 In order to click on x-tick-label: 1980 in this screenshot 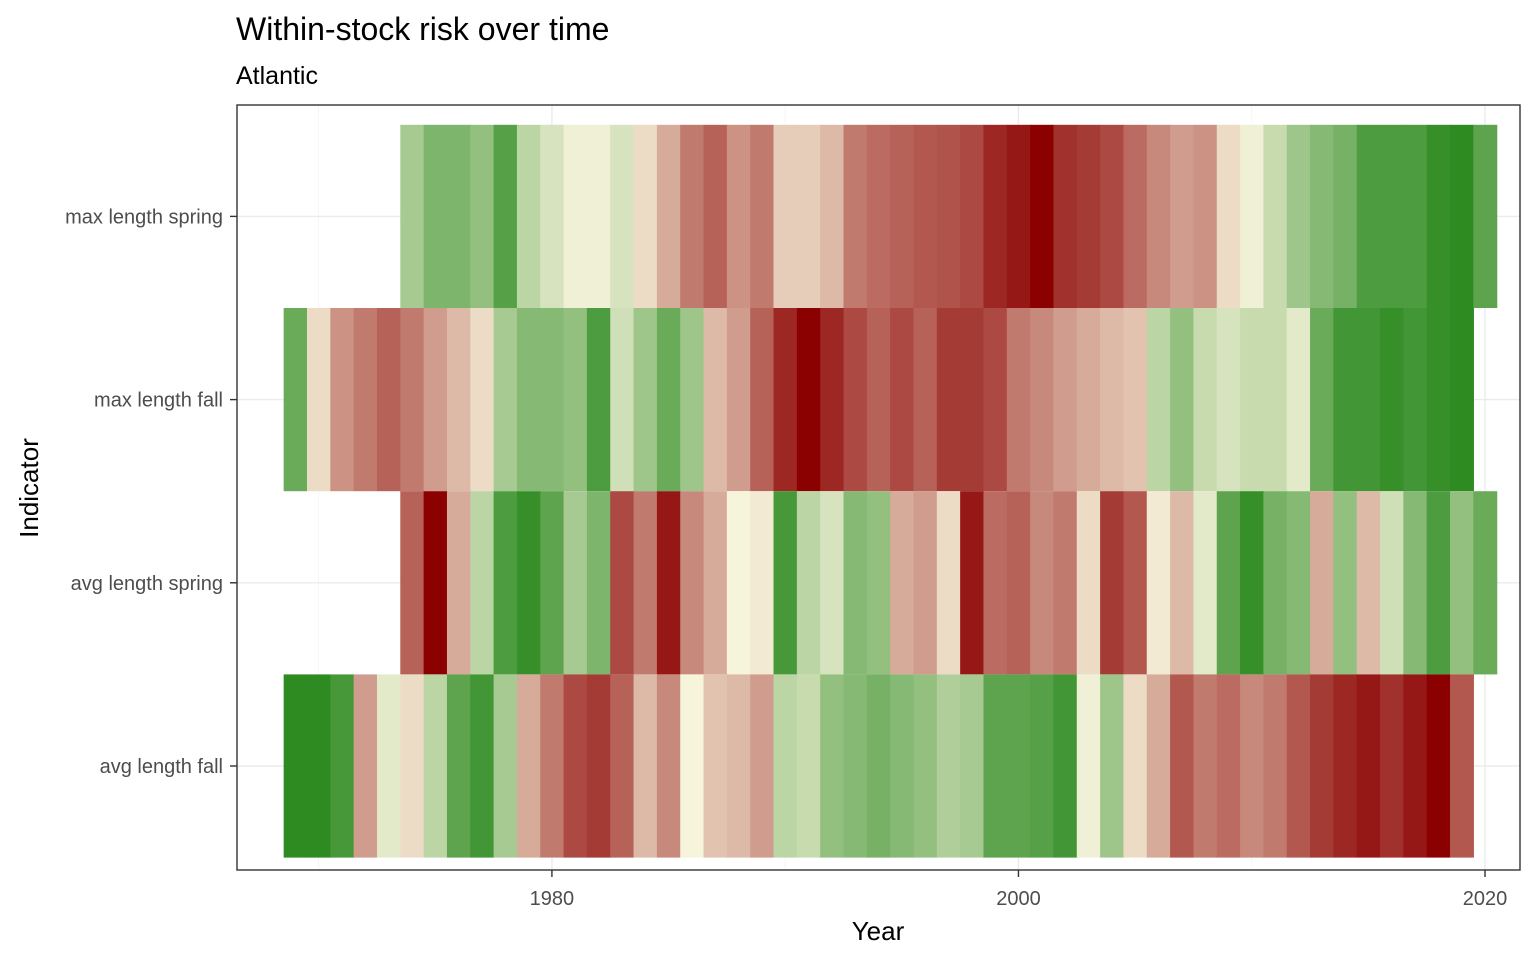, I will do `click(552, 899)`.